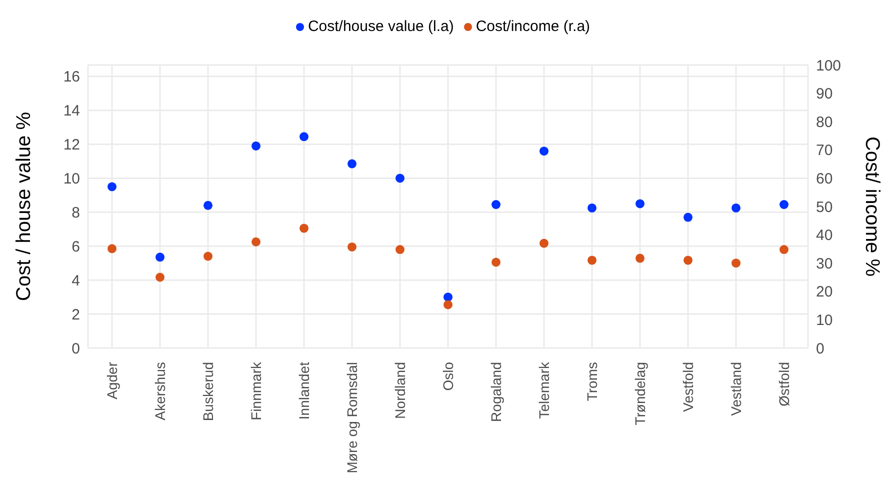 This screenshot has width=896, height=501. Describe the element at coordinates (71, 145) in the screenshot. I see `y-tick-label: 12` at that location.